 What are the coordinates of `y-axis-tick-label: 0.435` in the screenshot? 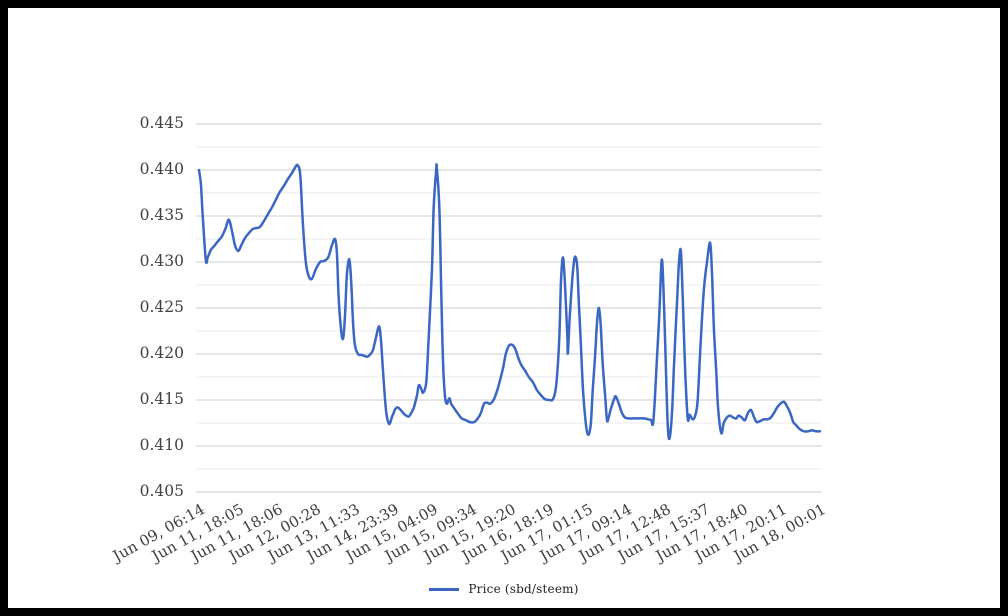 It's located at (161, 215).